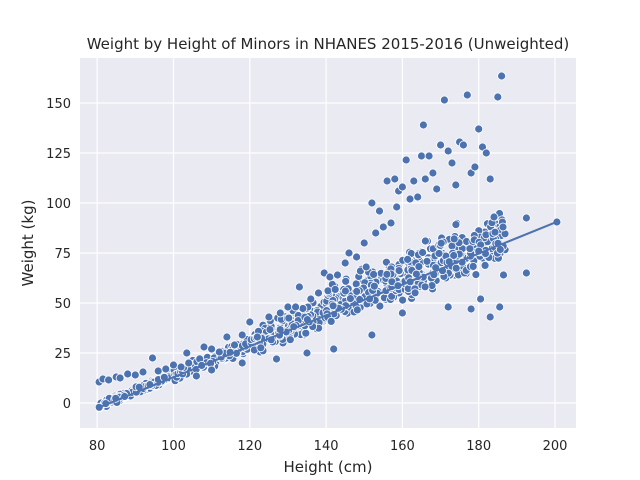 Image resolution: width=640 pixels, height=480 pixels. Describe the element at coordinates (62, 304) in the screenshot. I see `y-tick-label: 50` at that location.